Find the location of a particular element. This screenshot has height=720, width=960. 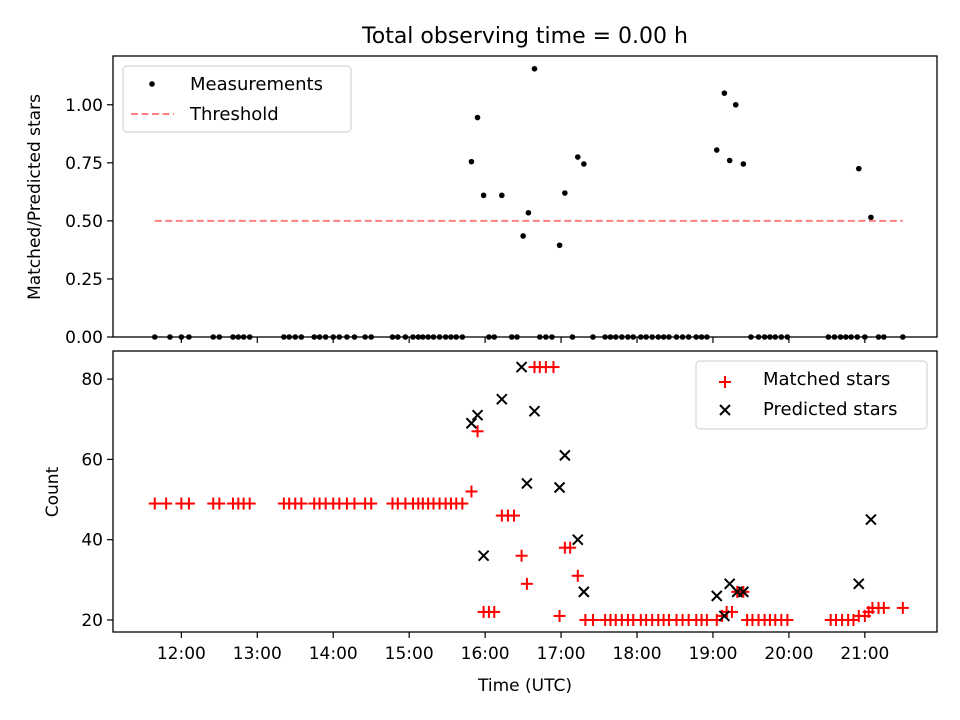

x-tick-label: 20:00 is located at coordinates (788, 654).